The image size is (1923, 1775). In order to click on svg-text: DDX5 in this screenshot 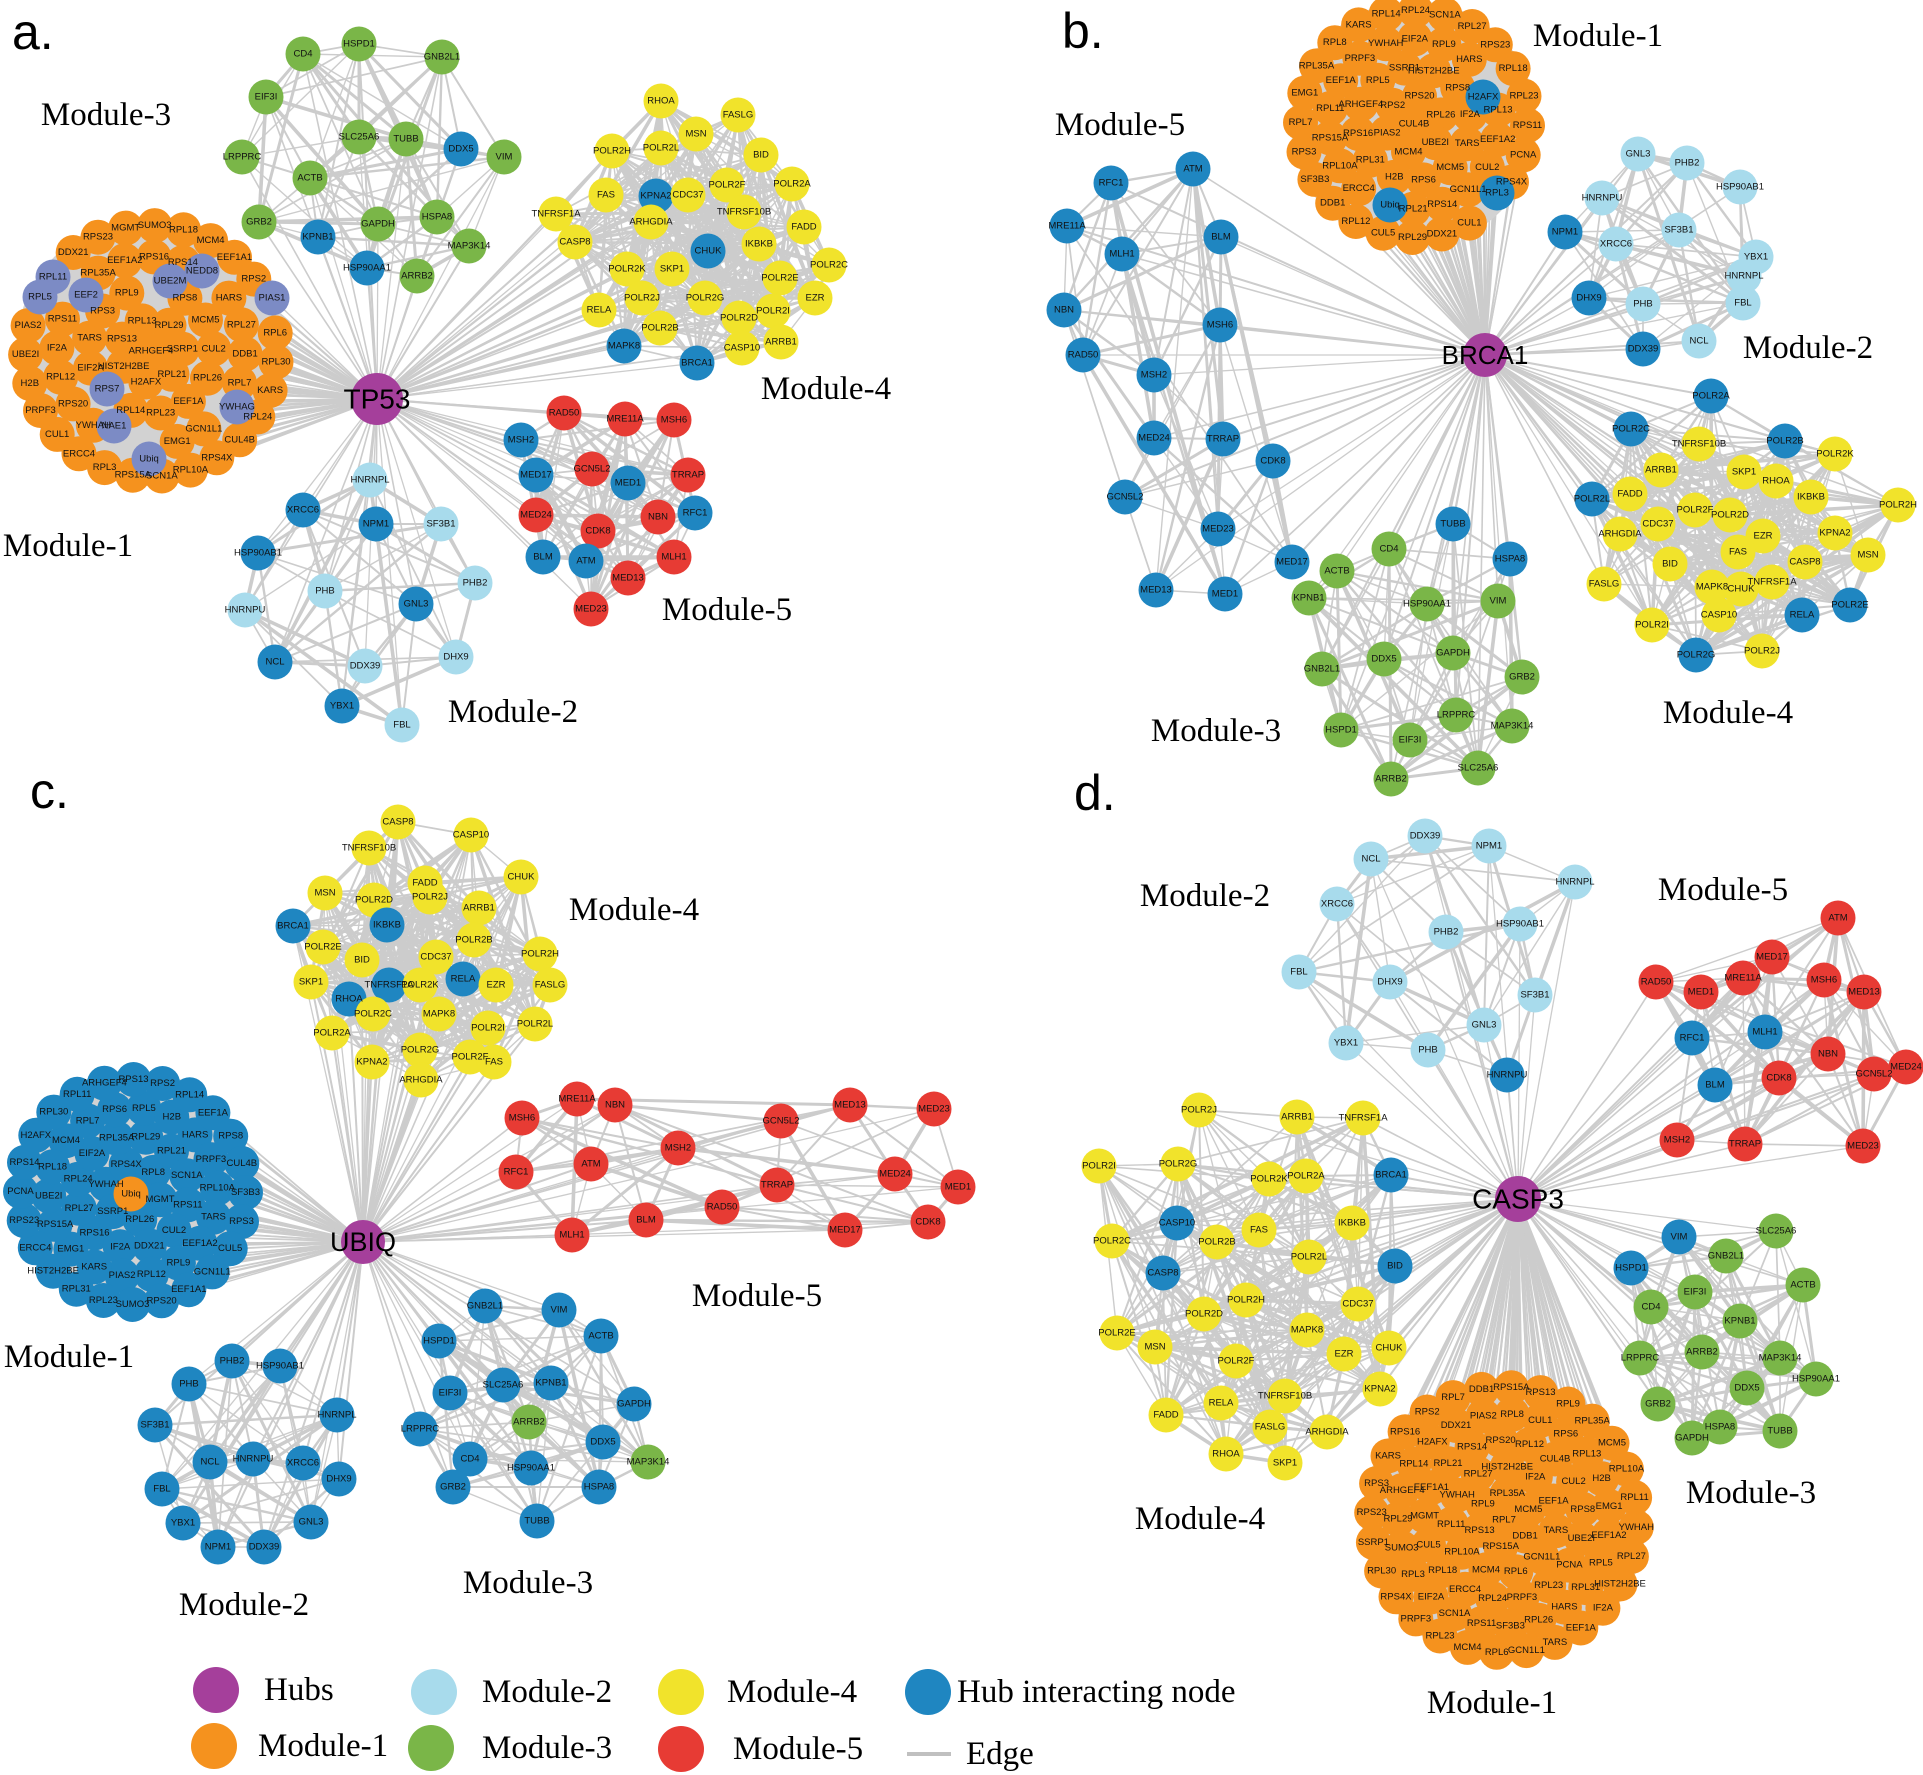, I will do `click(460, 149)`.